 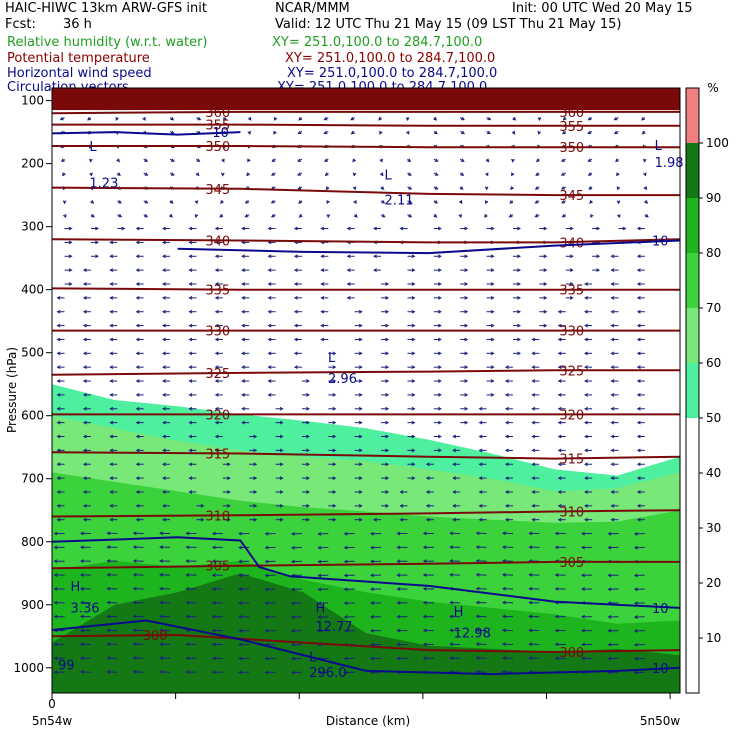 What do you see at coordinates (32, 290) in the screenshot?
I see `y-tick-label: 400` at bounding box center [32, 290].